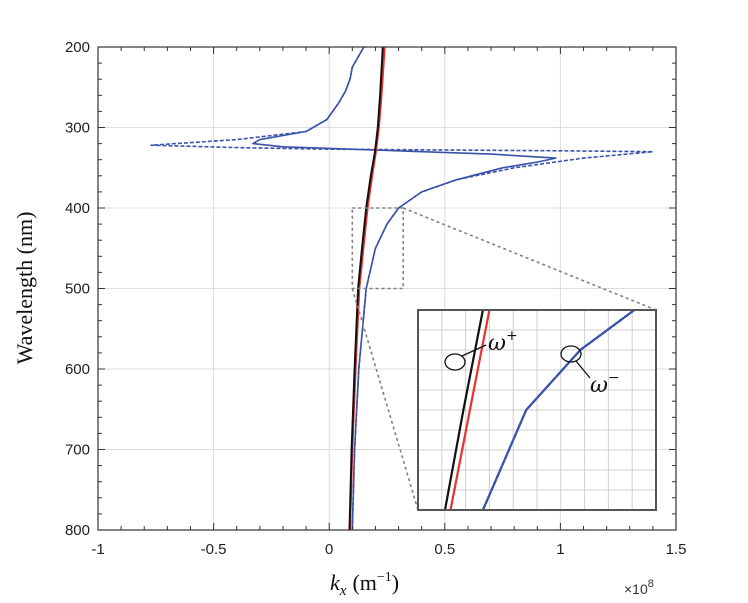  What do you see at coordinates (77, 530) in the screenshot?
I see `y-tick-label: 800` at bounding box center [77, 530].